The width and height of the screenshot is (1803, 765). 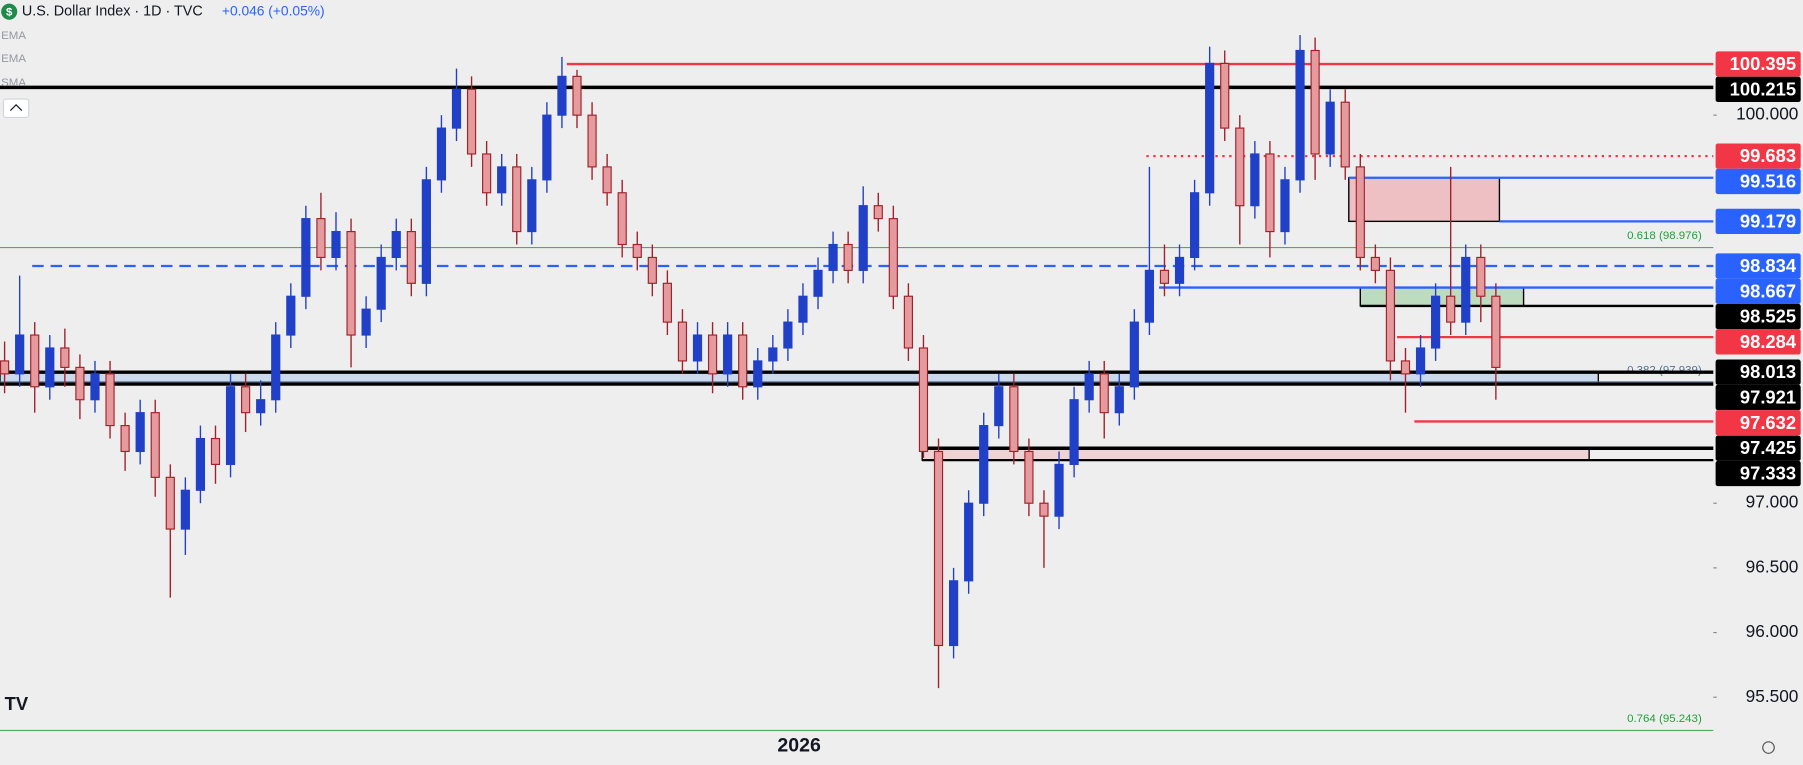 What do you see at coordinates (1767, 114) in the screenshot?
I see `y-tick-label: 100.000` at bounding box center [1767, 114].